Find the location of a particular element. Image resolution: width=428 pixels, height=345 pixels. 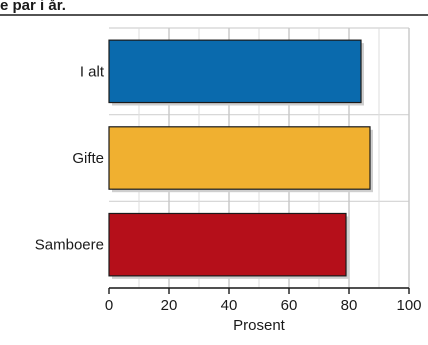

x-axis: 0 20 40 60 80 100 is located at coordinates (263, 300).